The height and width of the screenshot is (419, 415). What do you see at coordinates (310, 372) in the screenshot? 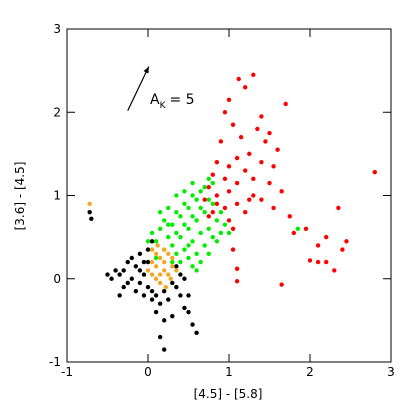
I see `x-tick-label: 2` at bounding box center [310, 372].